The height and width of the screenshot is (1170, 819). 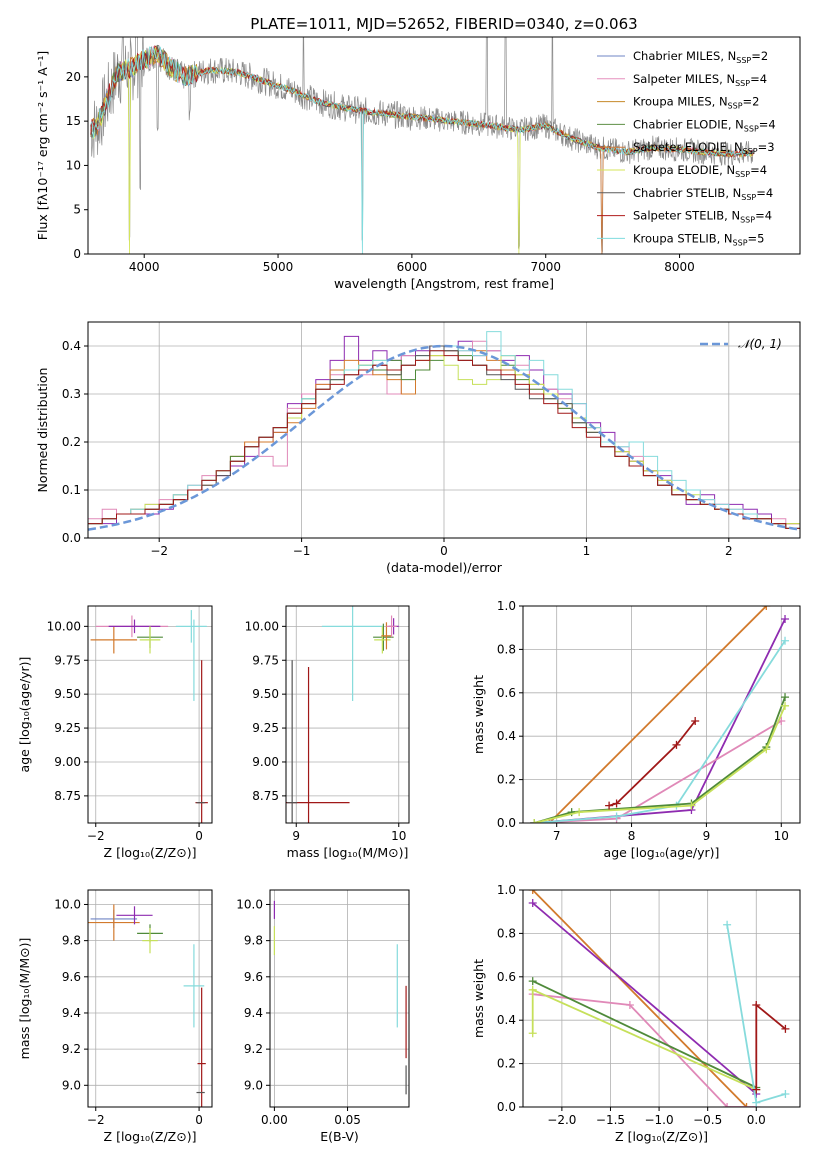 What do you see at coordinates (506, 823) in the screenshot?
I see `y-tick-label: 0.0` at bounding box center [506, 823].